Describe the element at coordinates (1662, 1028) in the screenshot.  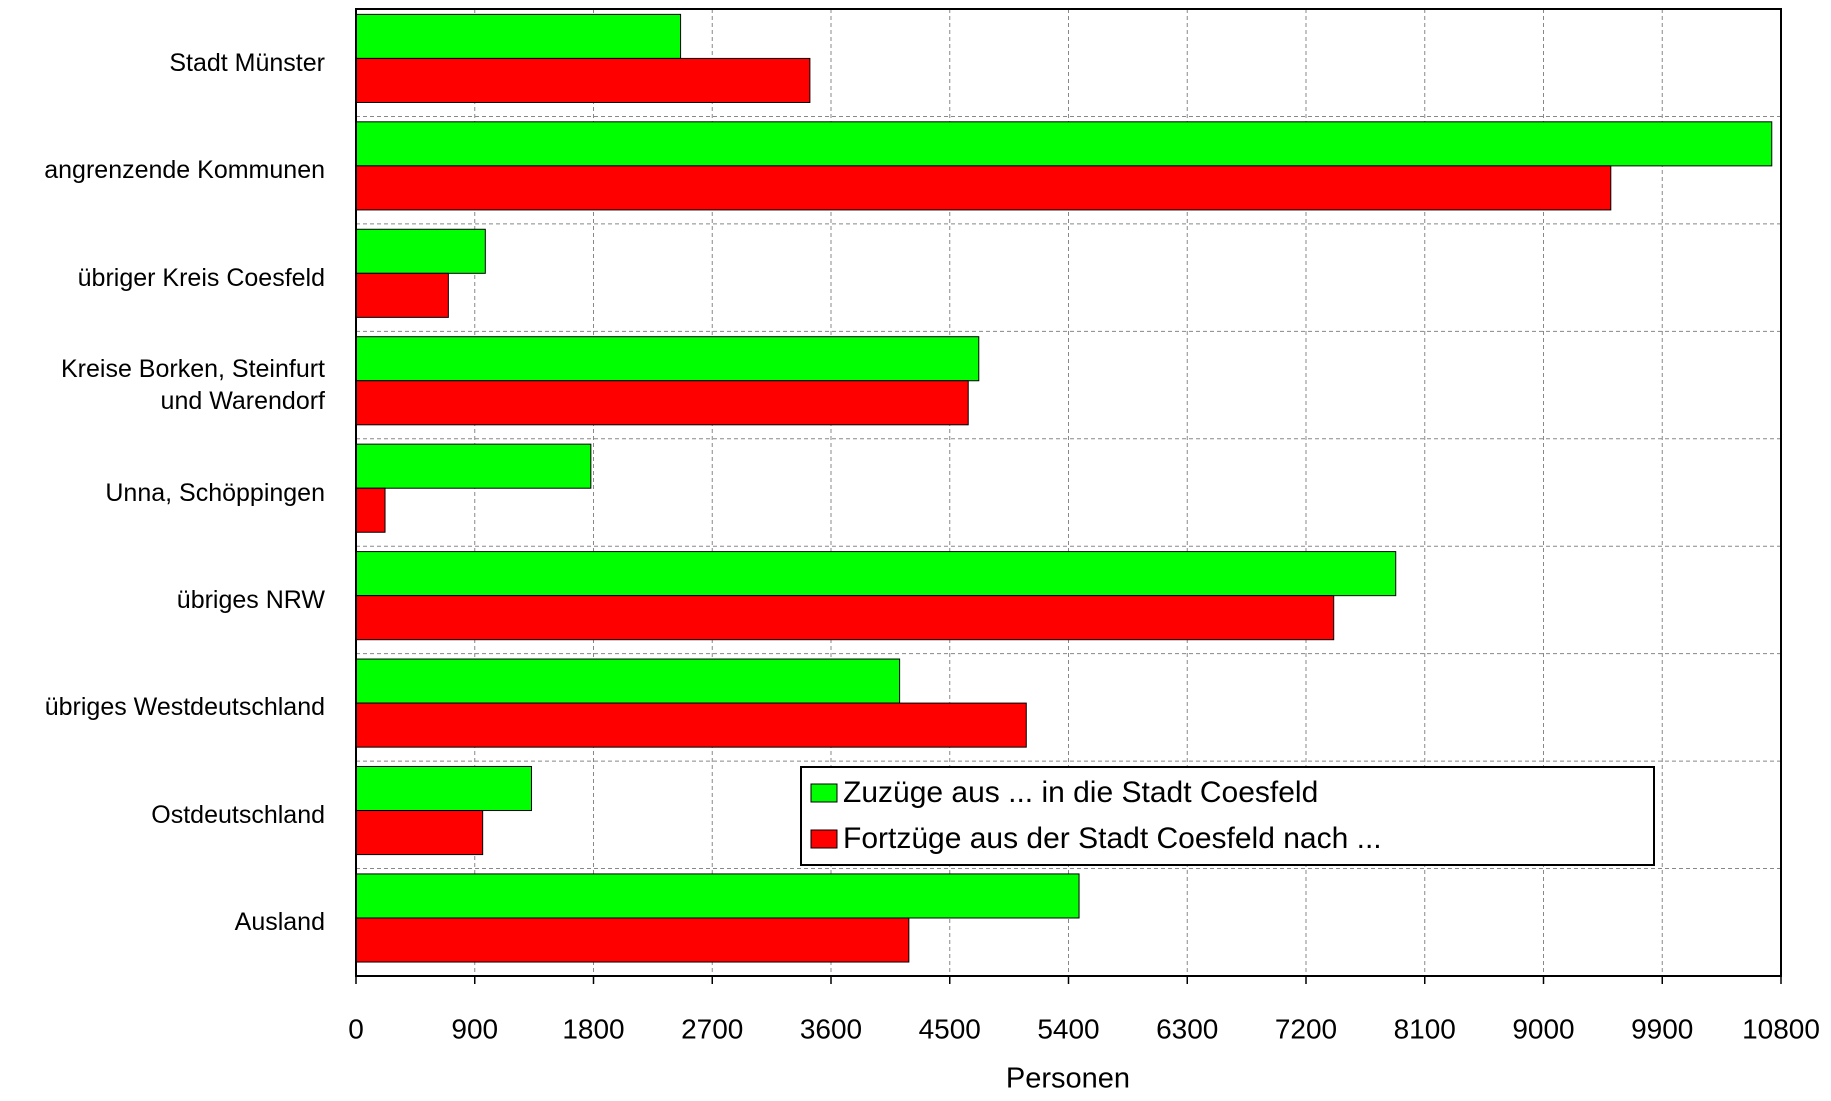
I see `x-tick-label: 9900` at that location.